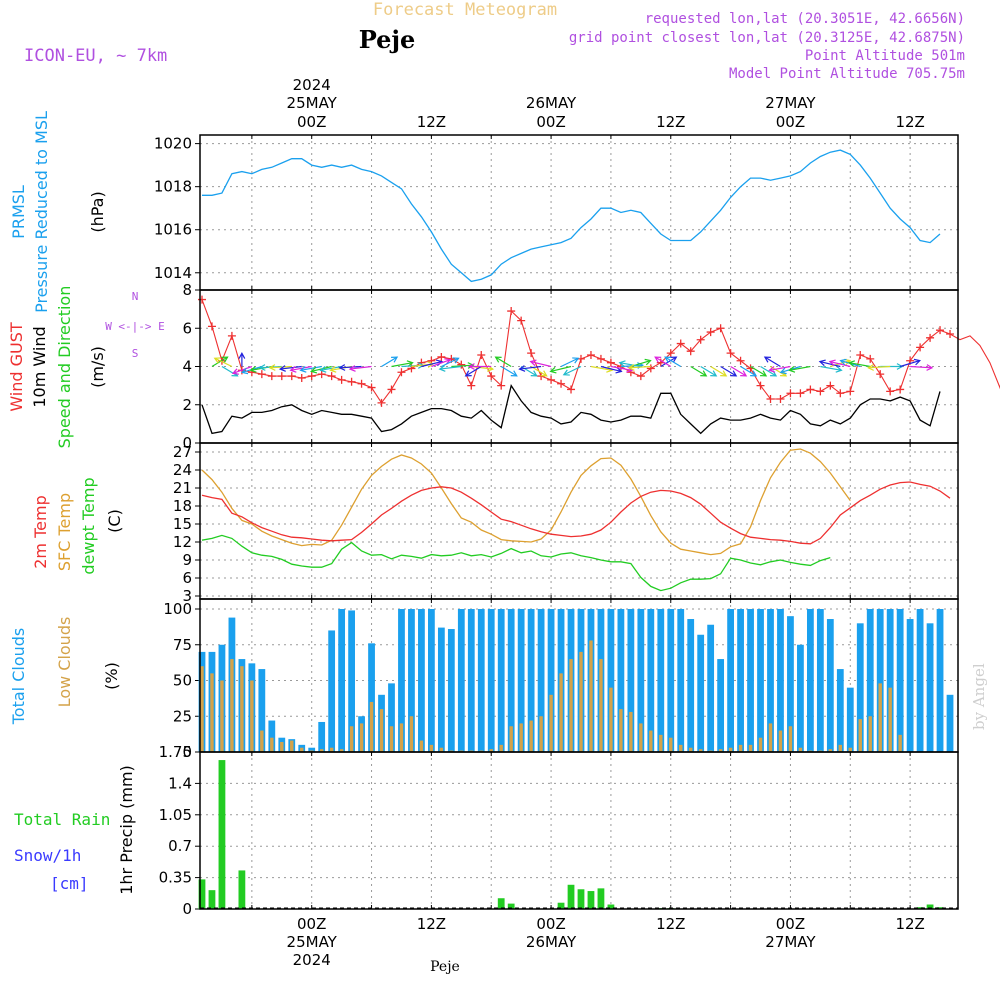  I want to click on top-hour-label: 00Z, so click(550, 122).